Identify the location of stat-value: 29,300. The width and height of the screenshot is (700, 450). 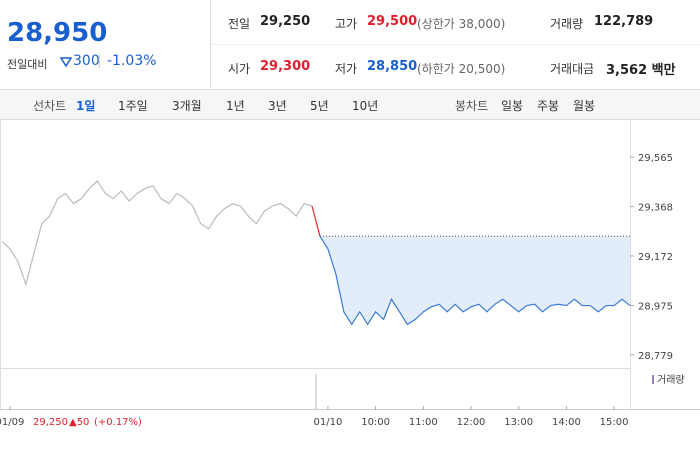
(285, 66).